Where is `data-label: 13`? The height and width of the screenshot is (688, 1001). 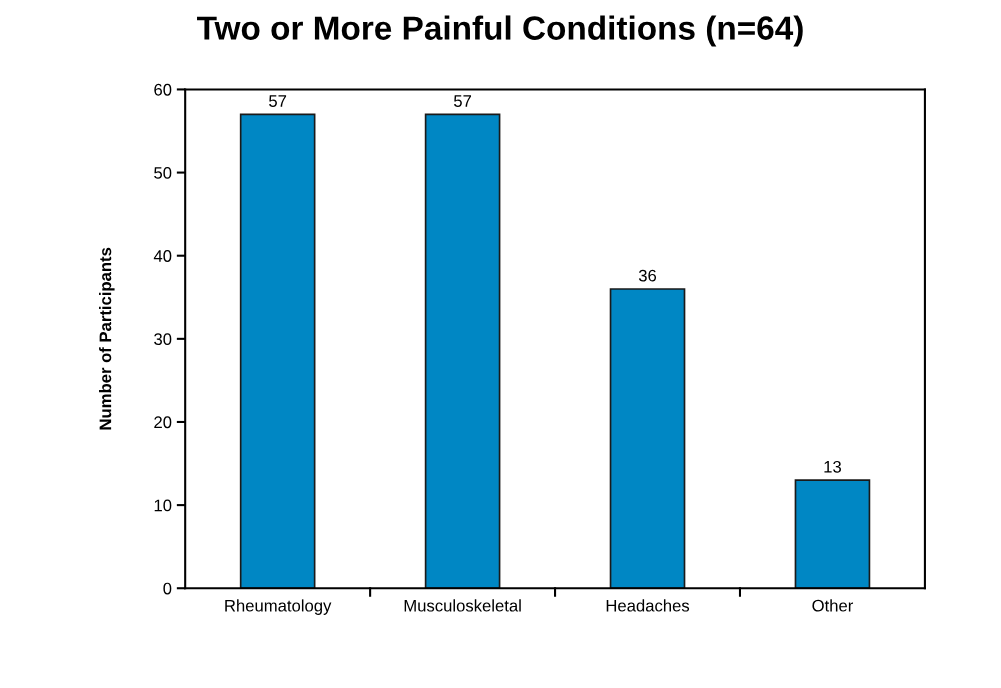
data-label: 13 is located at coordinates (832, 466).